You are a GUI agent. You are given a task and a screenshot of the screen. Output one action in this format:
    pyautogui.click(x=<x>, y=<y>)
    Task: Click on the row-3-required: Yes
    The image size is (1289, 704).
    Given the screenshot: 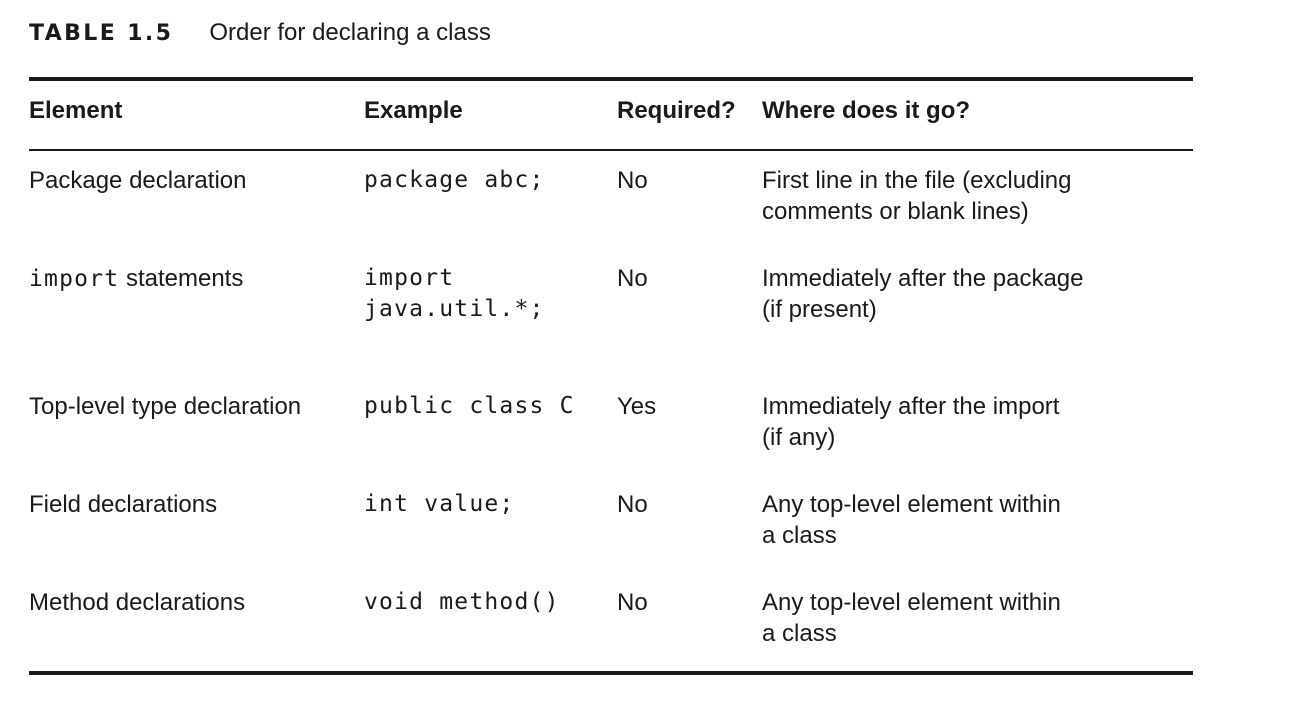 What is the action you would take?
    pyautogui.click(x=637, y=406)
    